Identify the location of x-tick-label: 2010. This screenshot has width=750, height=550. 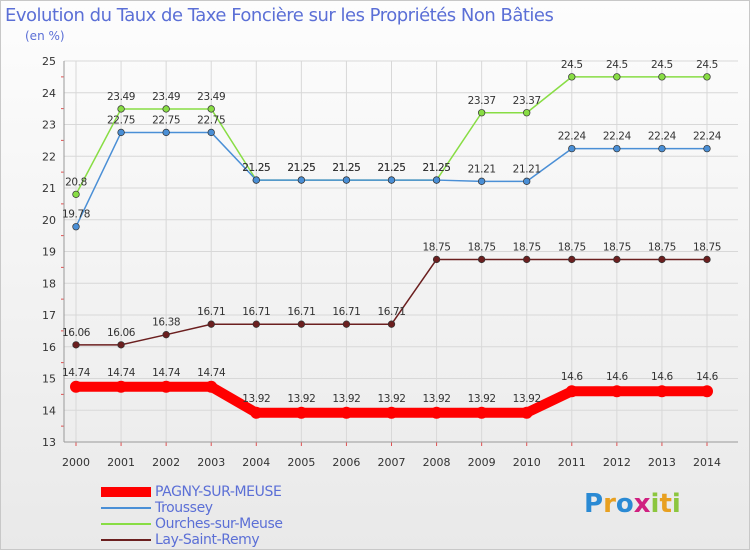
(527, 462).